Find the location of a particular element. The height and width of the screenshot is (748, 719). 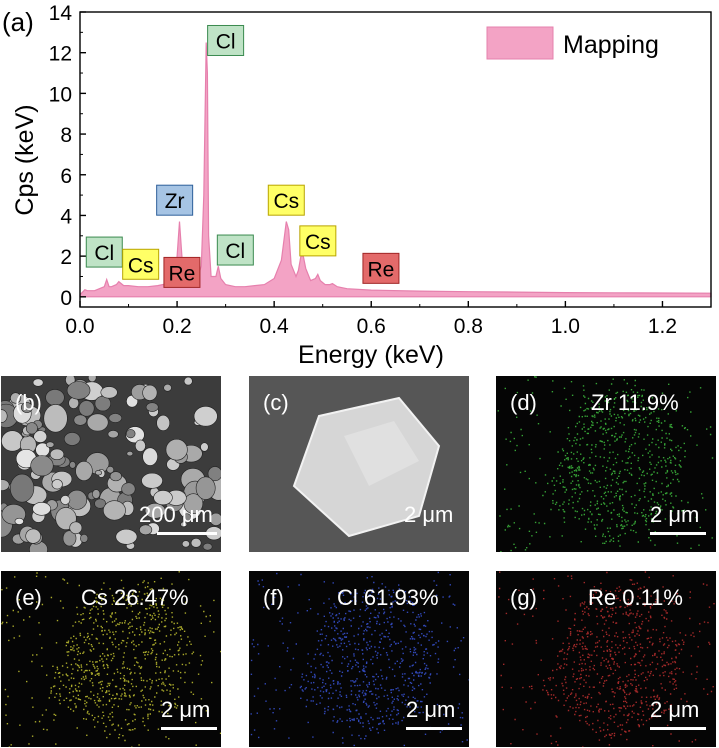

scale-text: 200 μm is located at coordinates (176, 515).